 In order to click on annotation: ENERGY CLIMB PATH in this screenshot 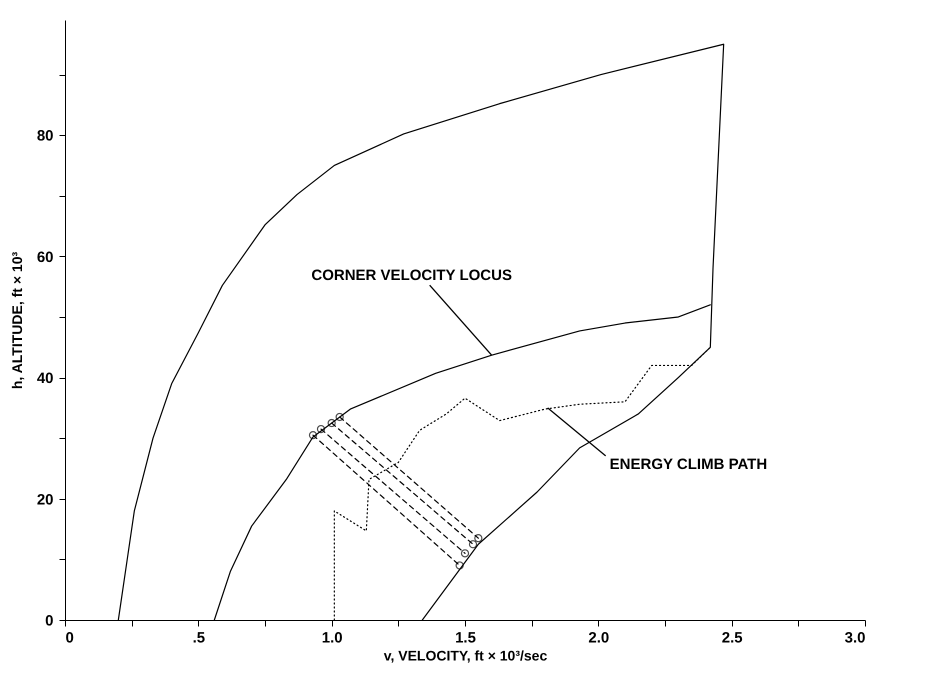, I will do `click(689, 464)`.